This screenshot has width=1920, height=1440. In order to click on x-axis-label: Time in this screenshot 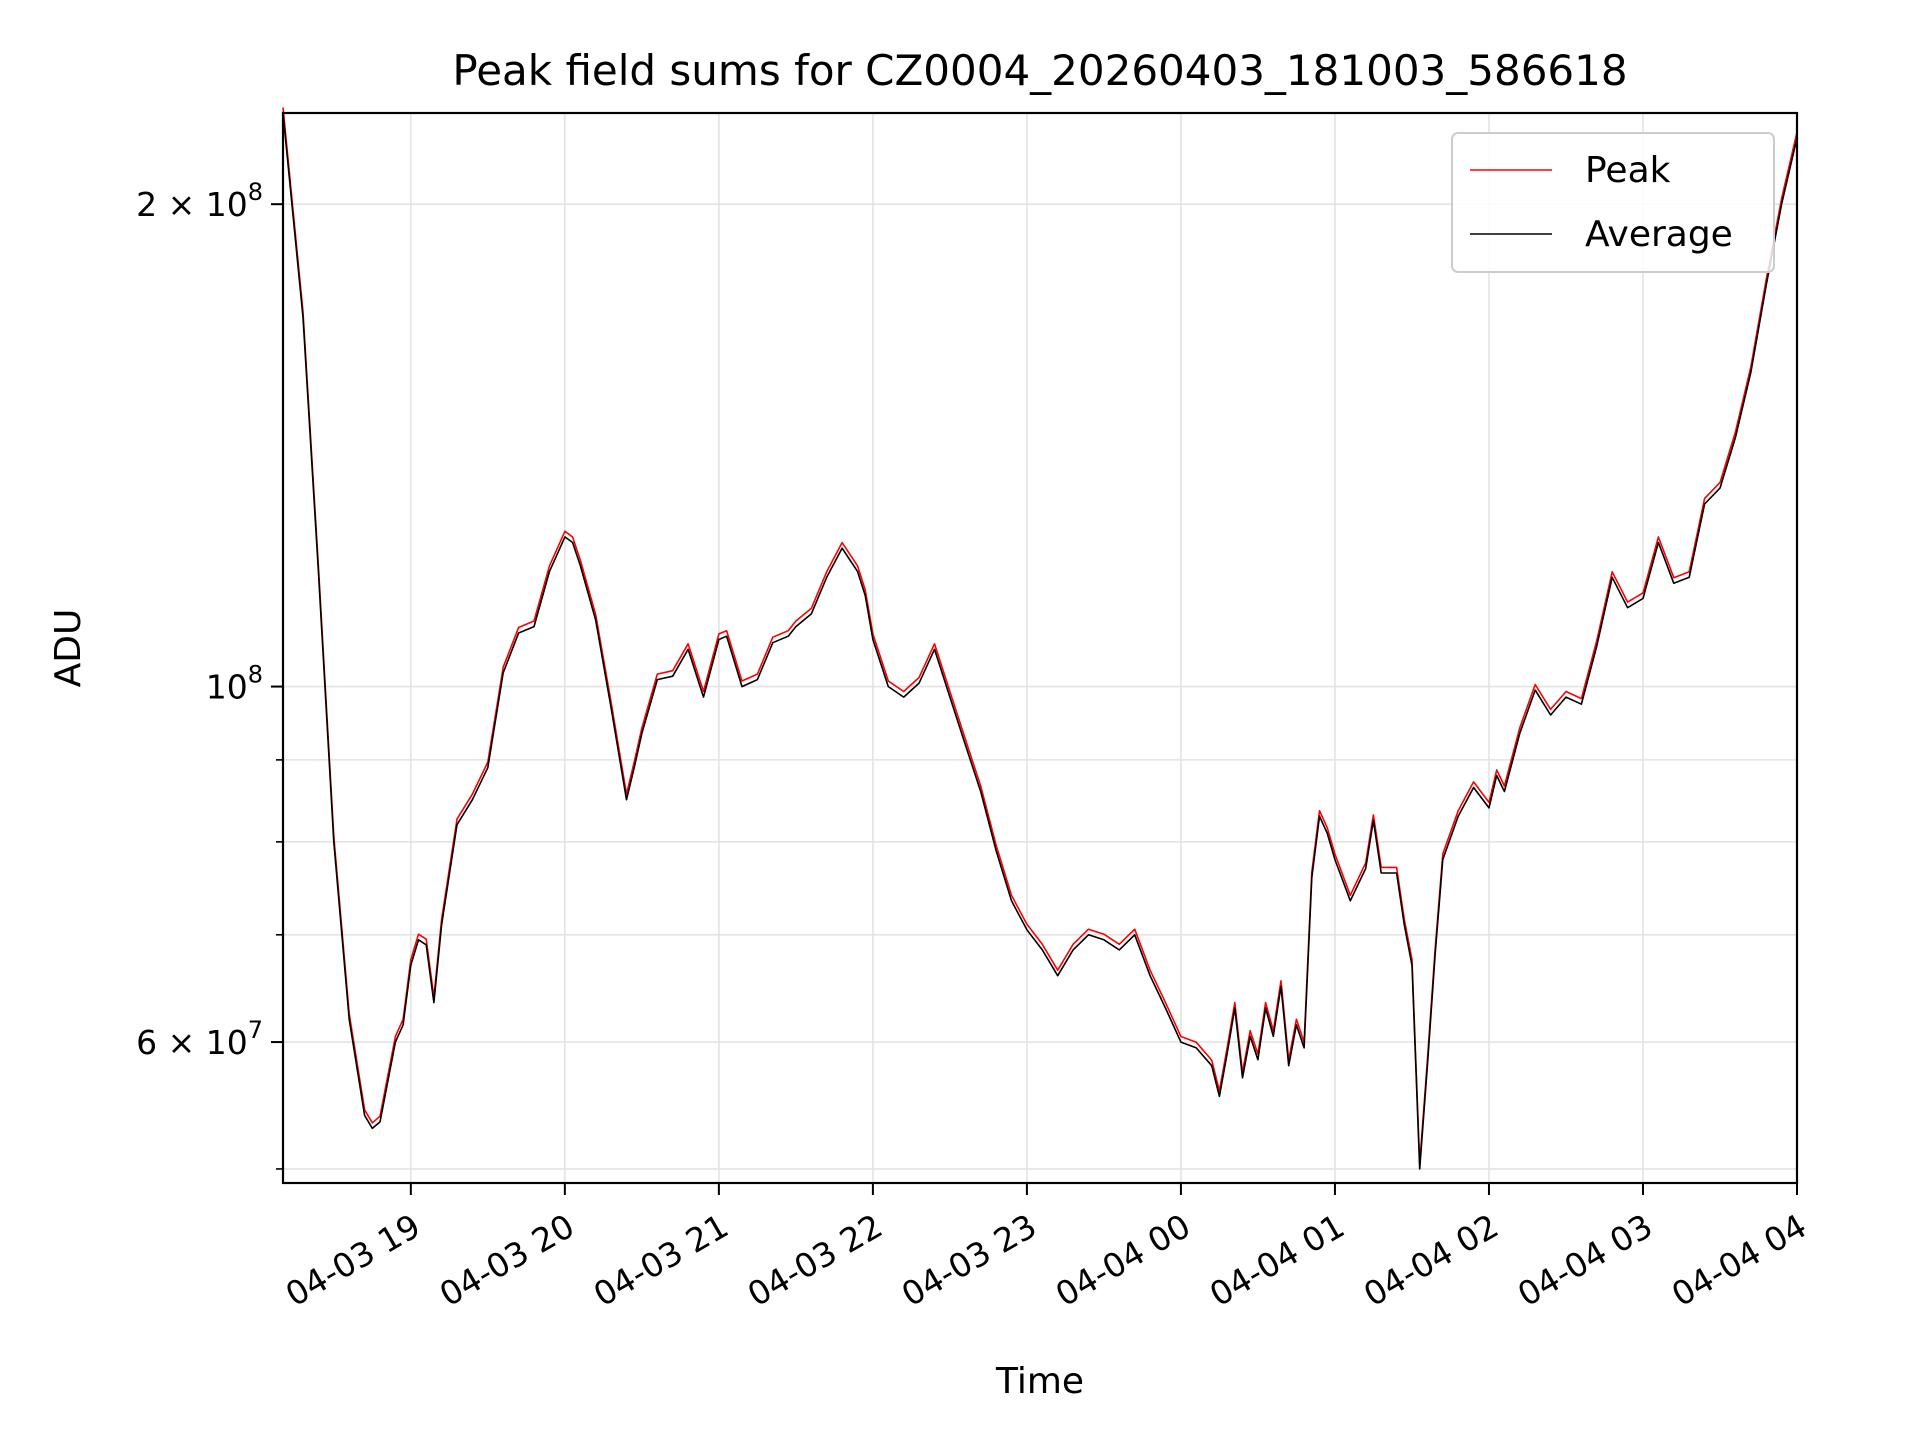, I will do `click(1039, 1381)`.